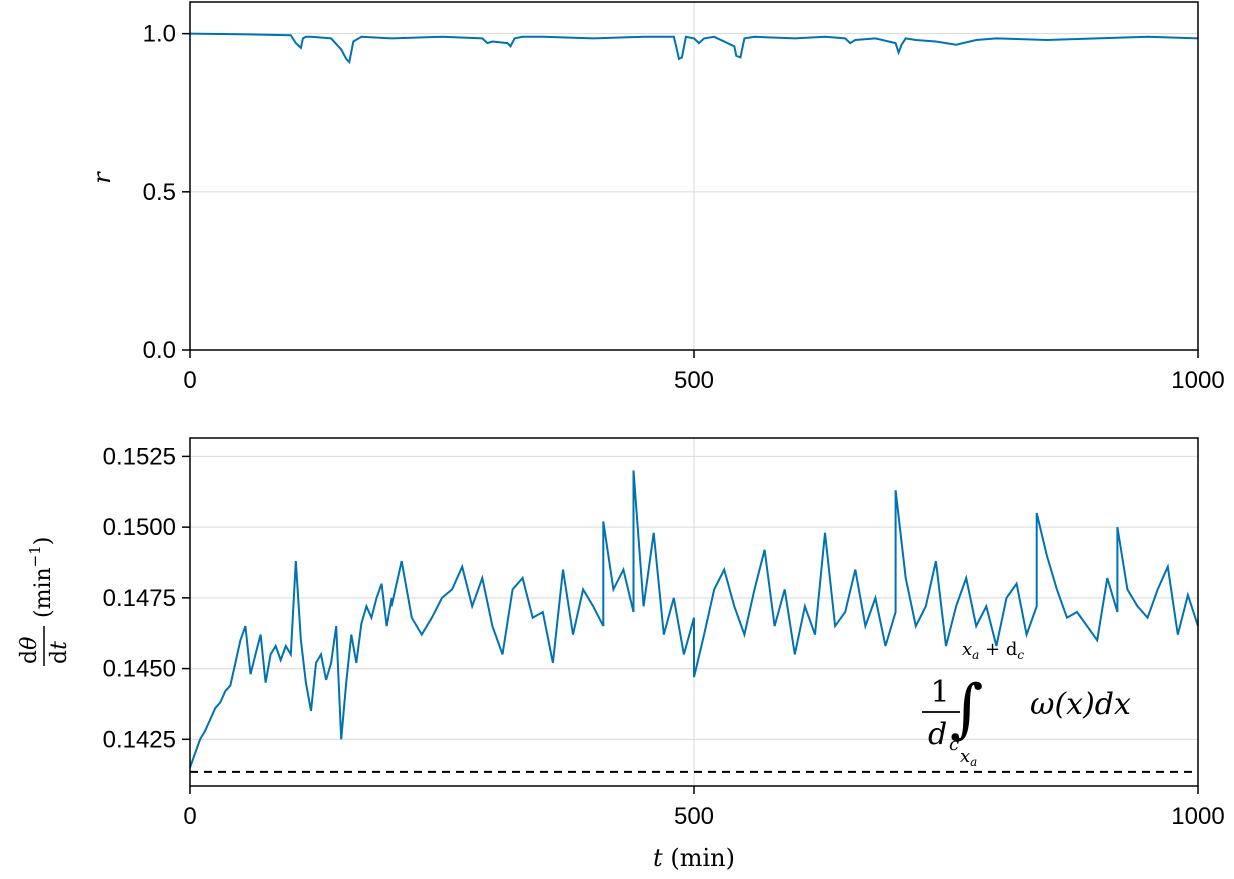  Describe the element at coordinates (159, 34) in the screenshot. I see `top-ytick-label-2: 1.0` at that location.